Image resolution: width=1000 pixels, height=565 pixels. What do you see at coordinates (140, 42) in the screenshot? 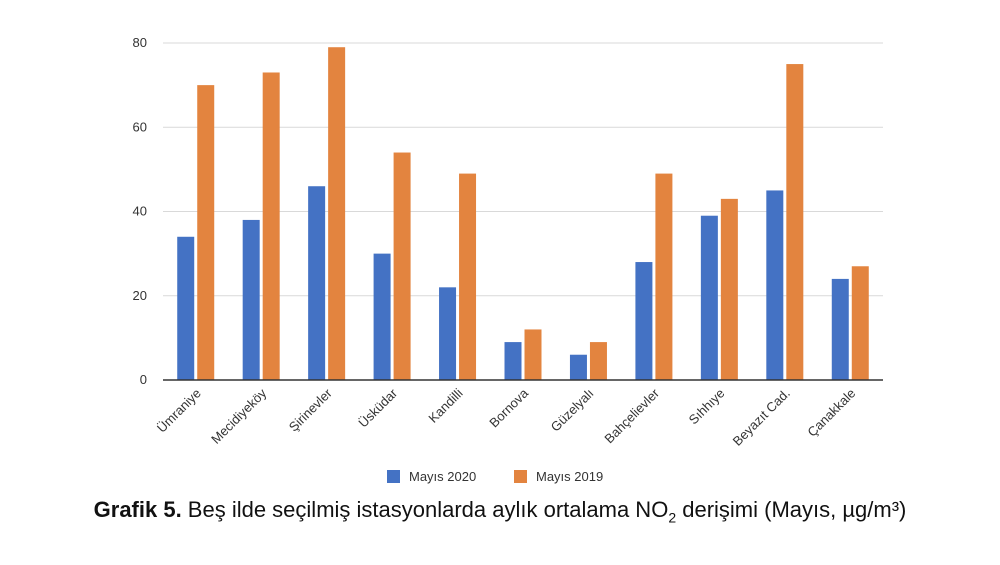
I see `y-tick-label: 80` at bounding box center [140, 42].